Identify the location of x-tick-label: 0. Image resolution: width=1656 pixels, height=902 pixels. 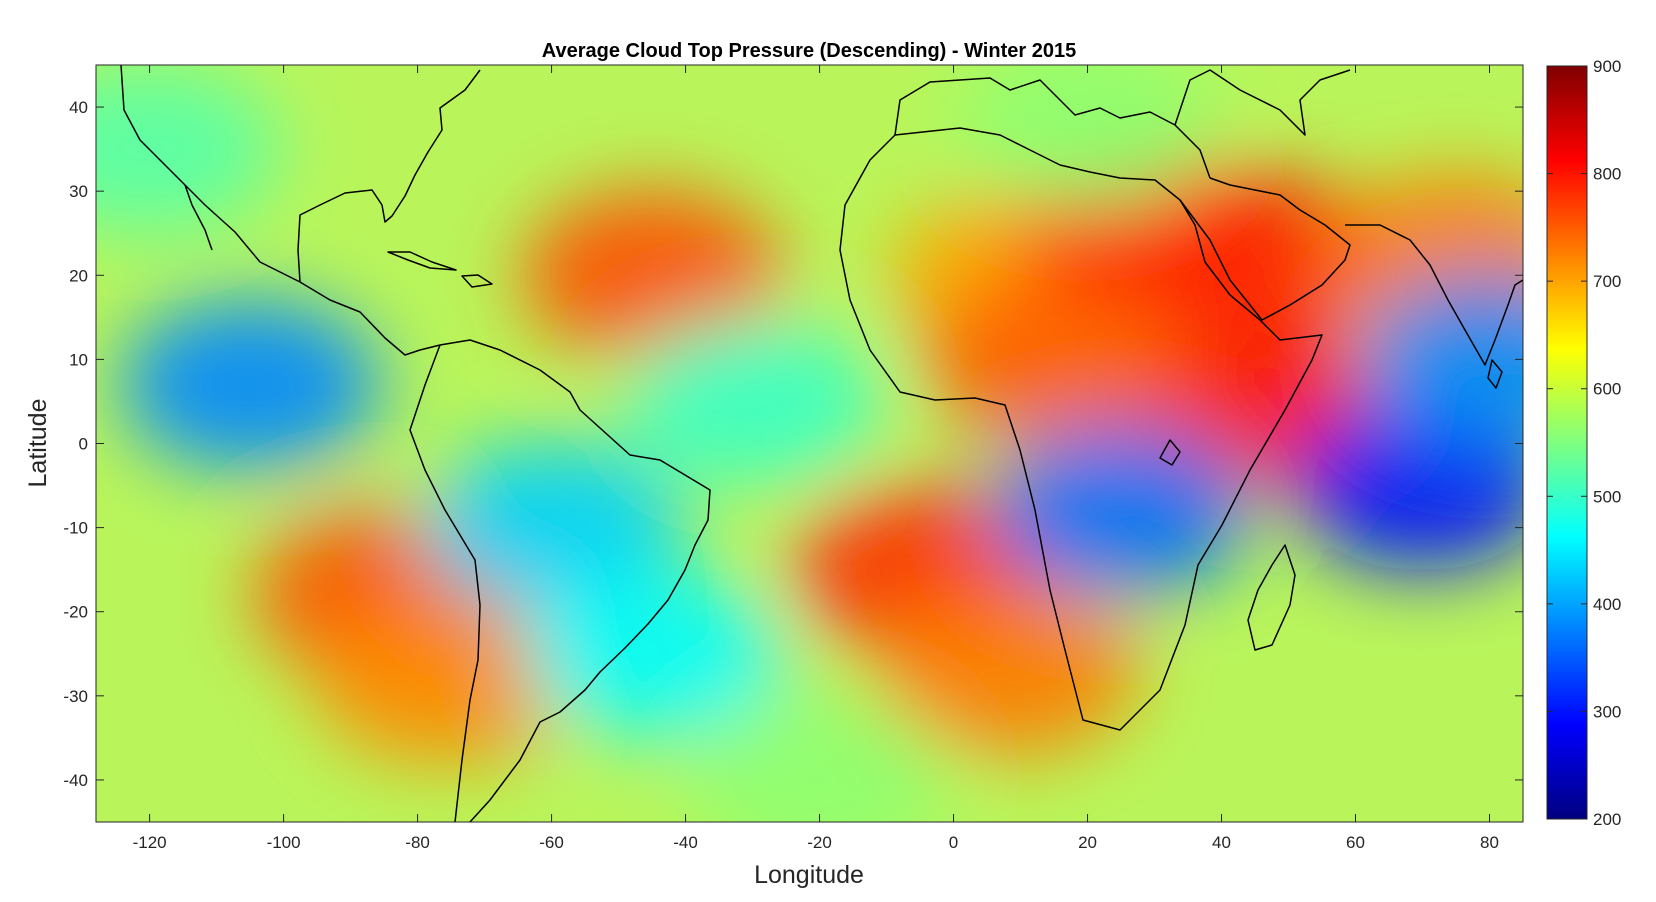
(953, 842).